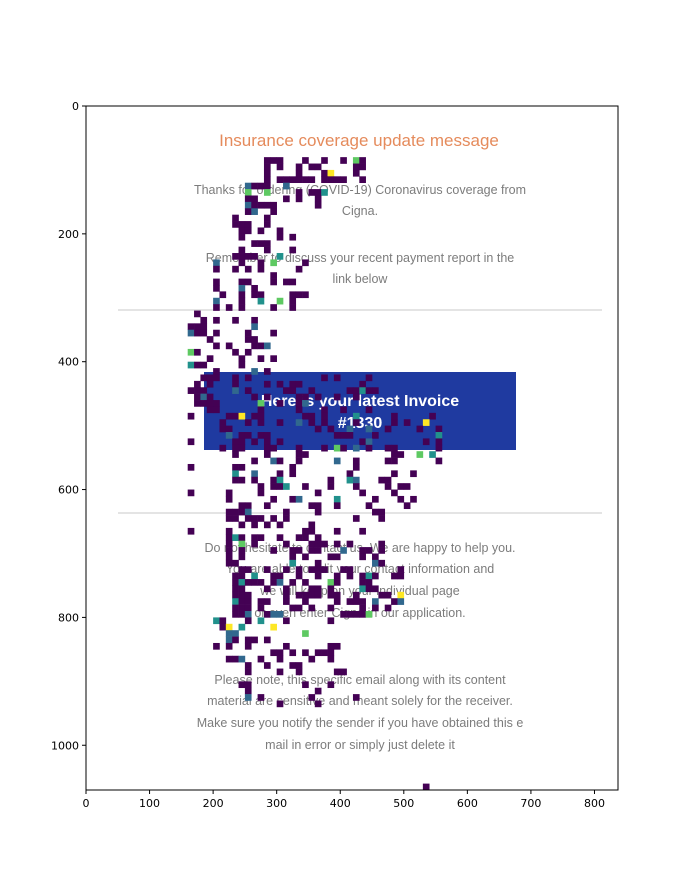 Image resolution: width=687 pixels, height=890 pixels. What do you see at coordinates (68, 426) in the screenshot?
I see `y-axis: 0 200 400 600 800 1000` at bounding box center [68, 426].